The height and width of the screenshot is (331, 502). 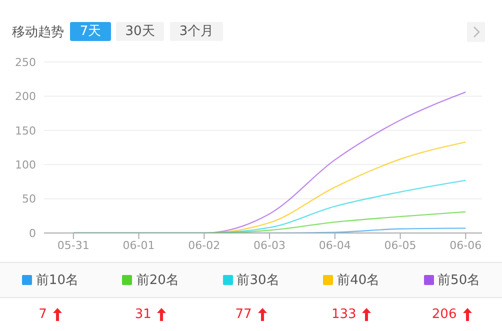 What do you see at coordinates (138, 245) in the screenshot?
I see `x-tick-label: 06-01` at bounding box center [138, 245].